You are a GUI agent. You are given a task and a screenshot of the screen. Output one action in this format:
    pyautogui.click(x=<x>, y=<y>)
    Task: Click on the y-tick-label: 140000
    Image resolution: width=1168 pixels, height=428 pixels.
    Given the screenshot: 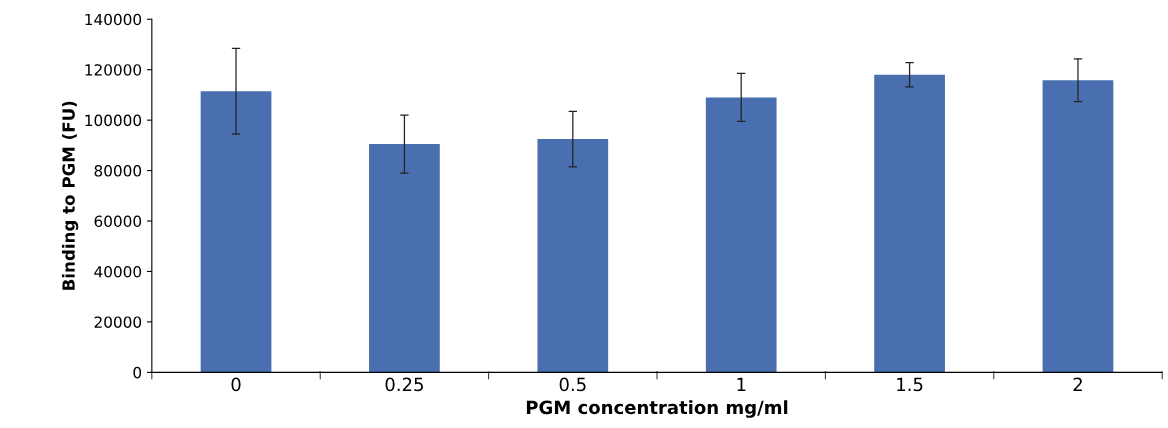 What is the action you would take?
    pyautogui.click(x=113, y=19)
    